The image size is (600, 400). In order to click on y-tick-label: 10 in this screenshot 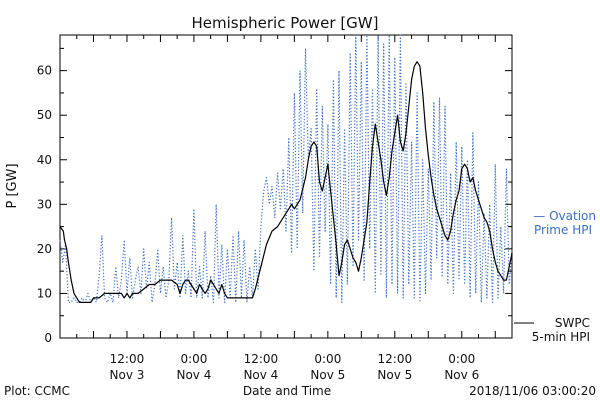, I will do `click(44, 293)`.